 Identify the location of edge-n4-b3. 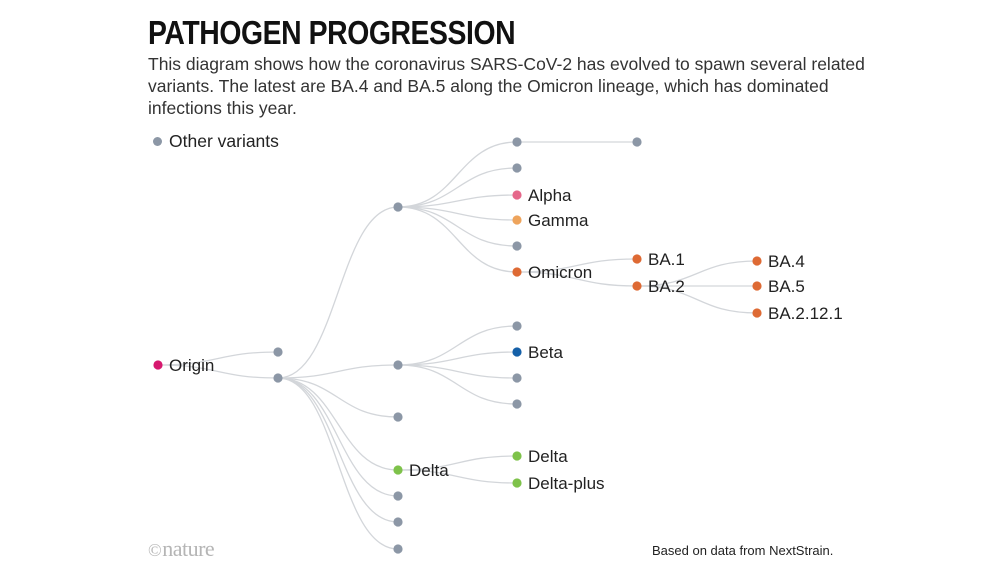
(457, 371).